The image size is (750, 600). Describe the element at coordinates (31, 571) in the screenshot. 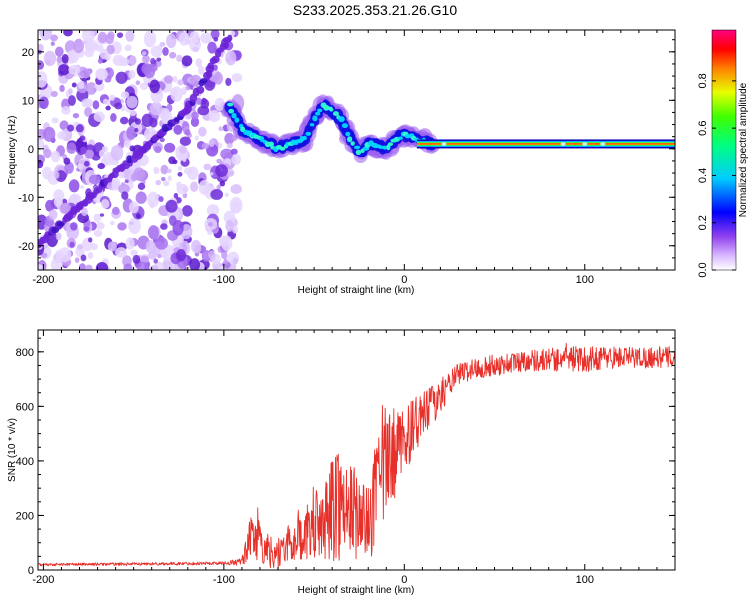

I see `snr-y-tick-label: 0` at that location.